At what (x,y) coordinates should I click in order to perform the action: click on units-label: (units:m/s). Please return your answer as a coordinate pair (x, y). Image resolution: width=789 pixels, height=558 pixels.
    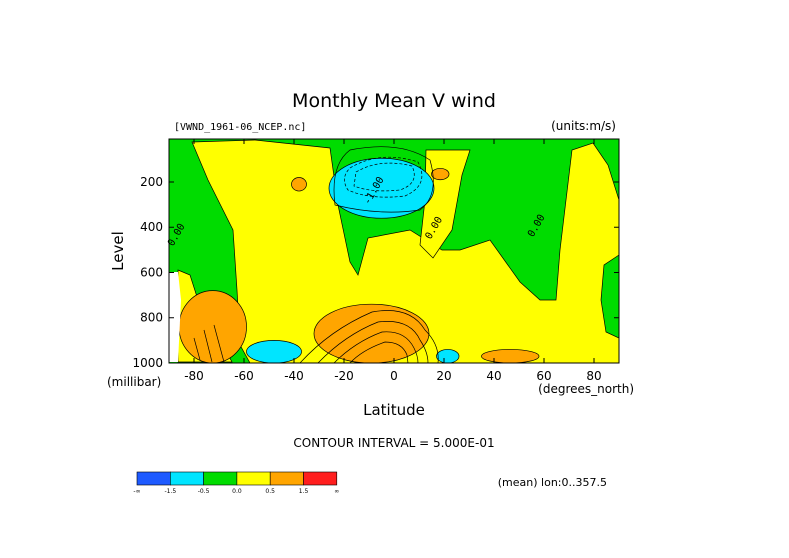
    Looking at the image, I should click on (583, 126).